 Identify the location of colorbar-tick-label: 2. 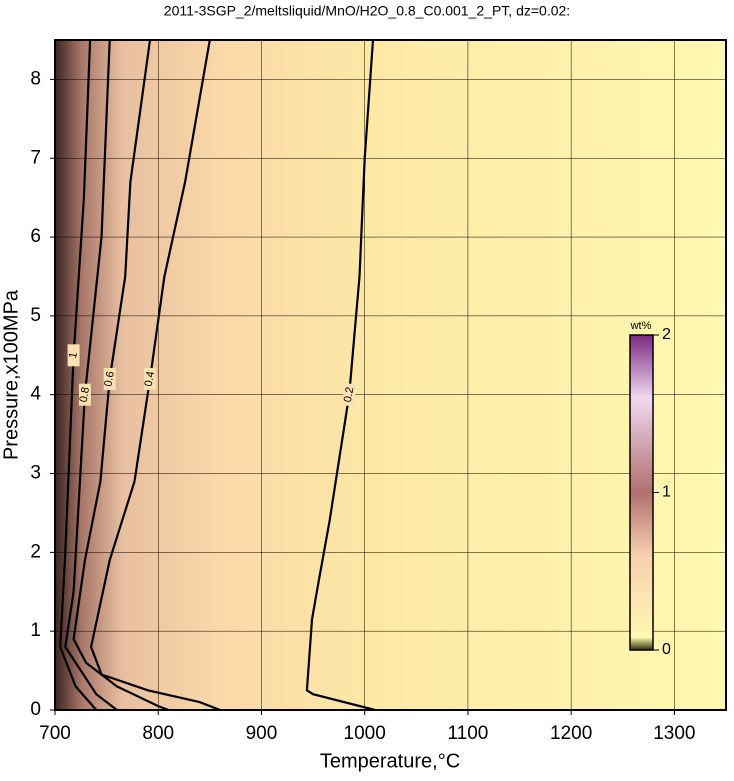
(666, 334).